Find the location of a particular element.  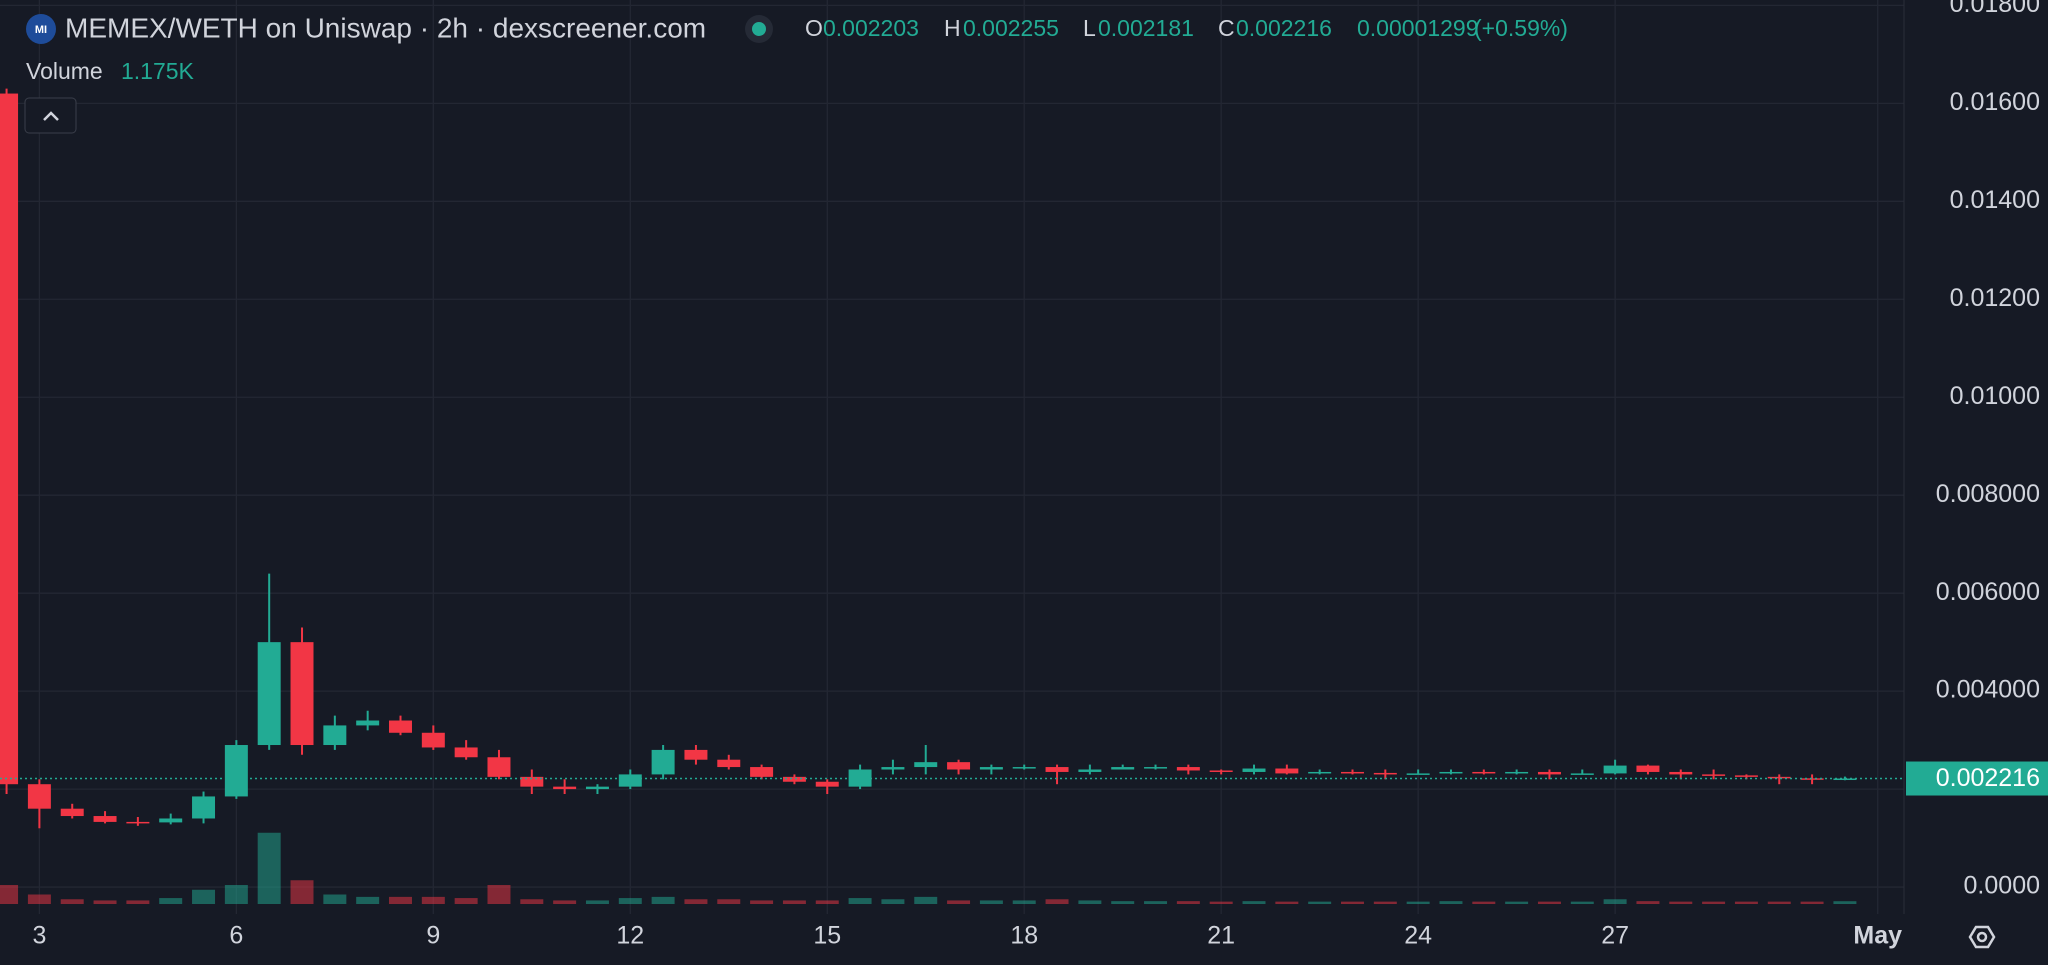

y-tick-label: 0.0000 is located at coordinates (2002, 886).